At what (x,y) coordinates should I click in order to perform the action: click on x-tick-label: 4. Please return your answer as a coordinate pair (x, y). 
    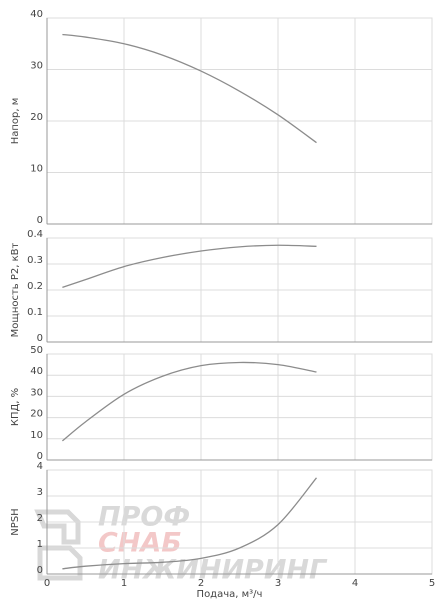
    Looking at the image, I should click on (355, 583).